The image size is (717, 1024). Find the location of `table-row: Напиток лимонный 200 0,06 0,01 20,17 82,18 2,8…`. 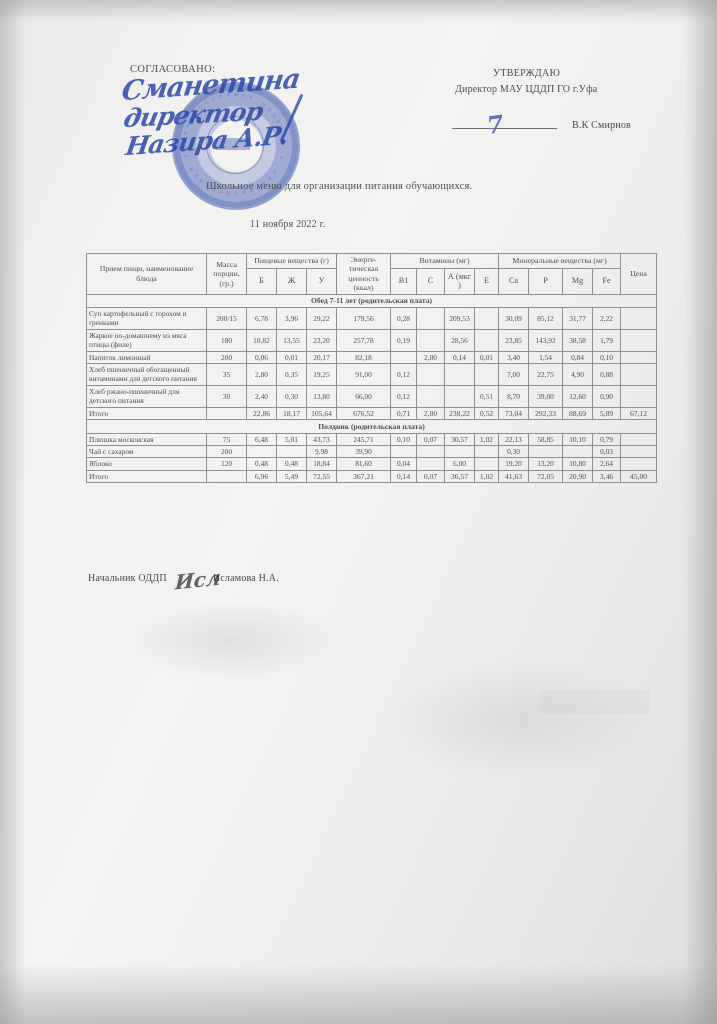

table-row: Напиток лимонный 200 0,06 0,01 20,17 82,18 2,8… is located at coordinates (372, 357).